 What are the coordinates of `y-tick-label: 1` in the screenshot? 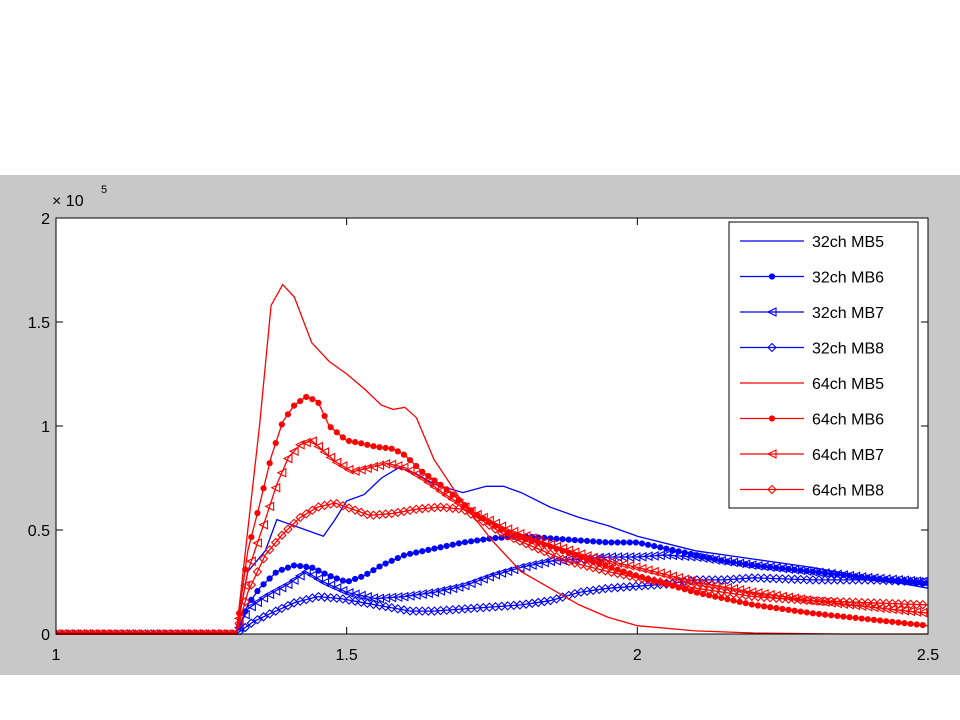 It's located at (45, 427).